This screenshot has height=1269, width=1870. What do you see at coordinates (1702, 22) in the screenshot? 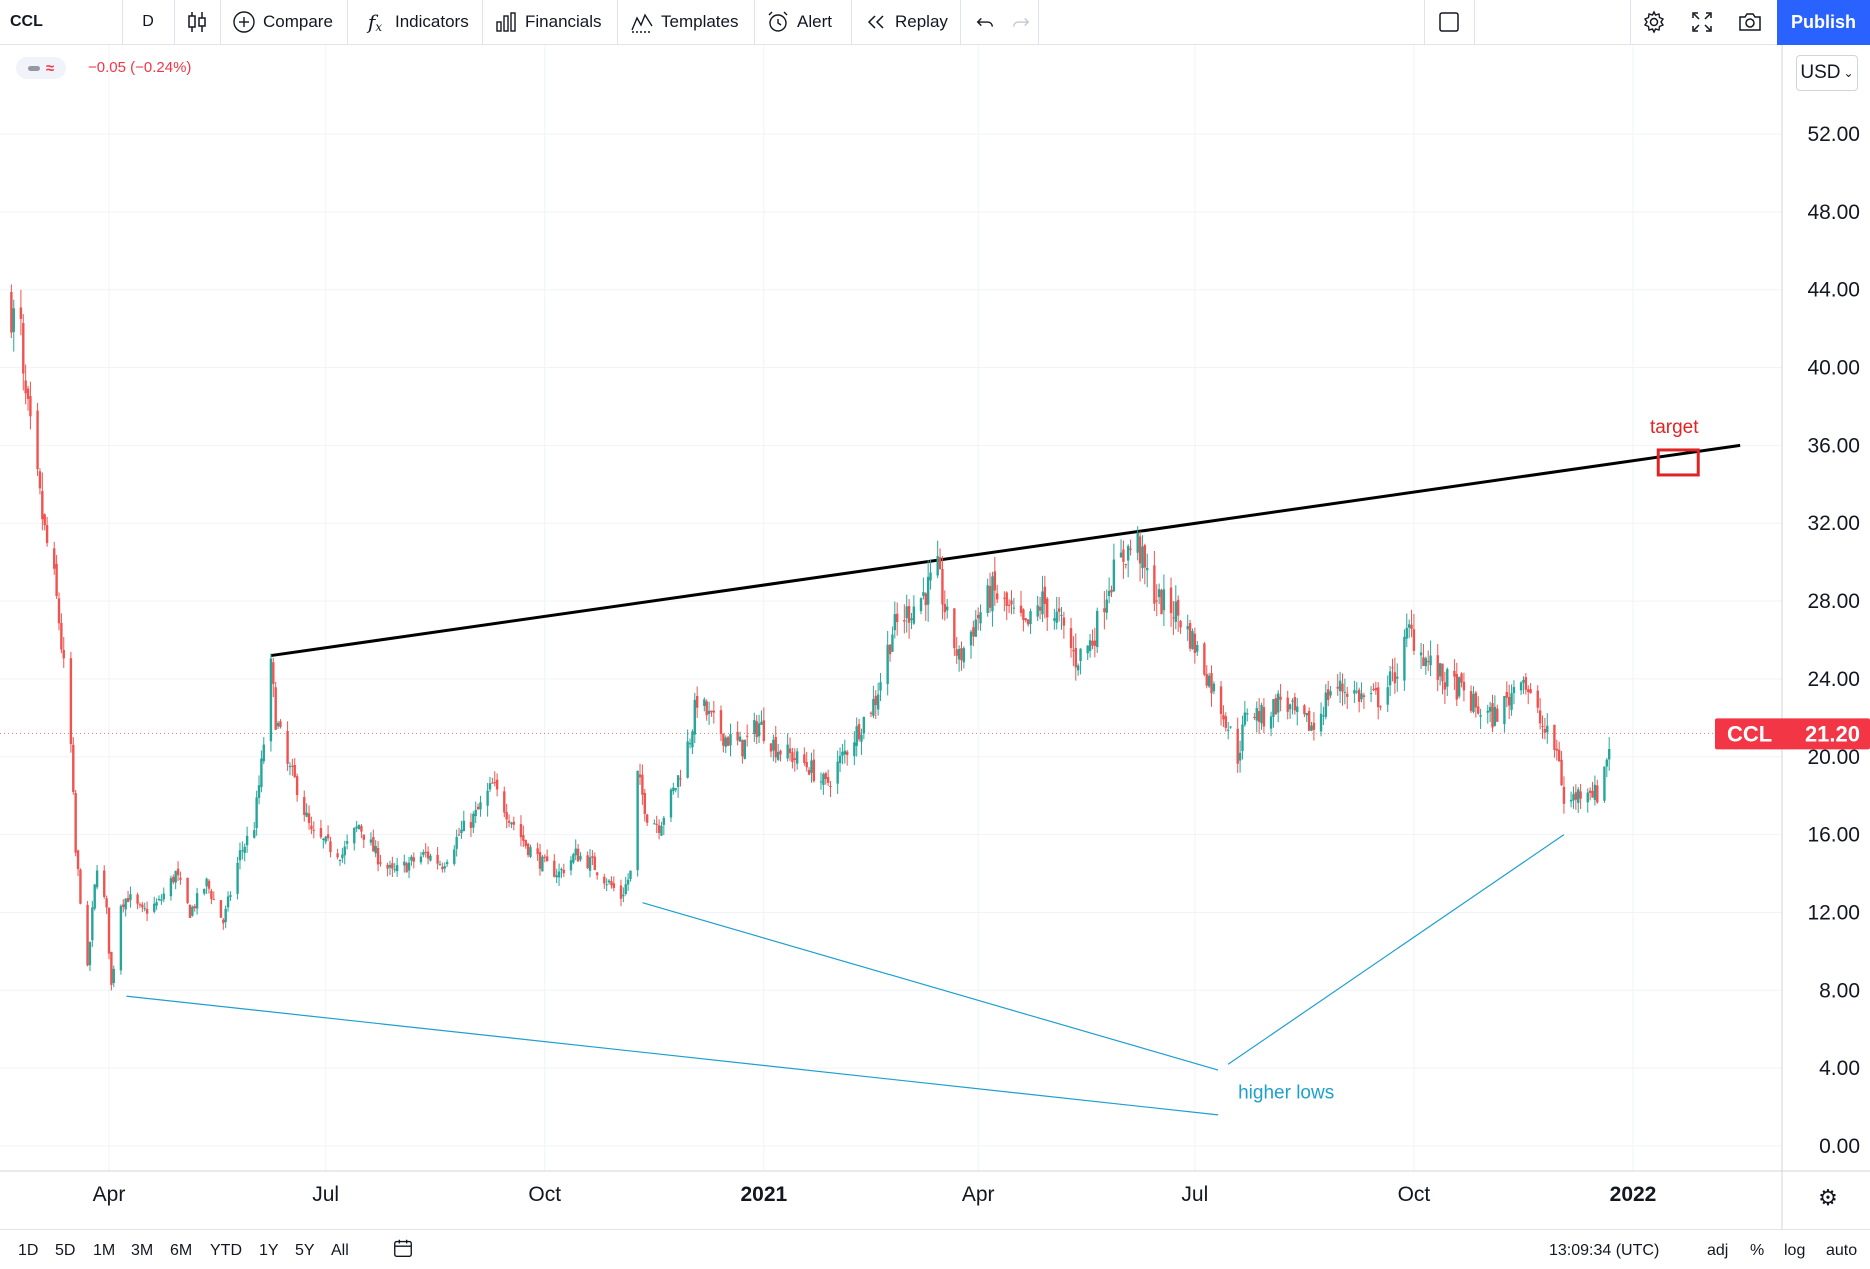
I see `fullscreen-button` at bounding box center [1702, 22].